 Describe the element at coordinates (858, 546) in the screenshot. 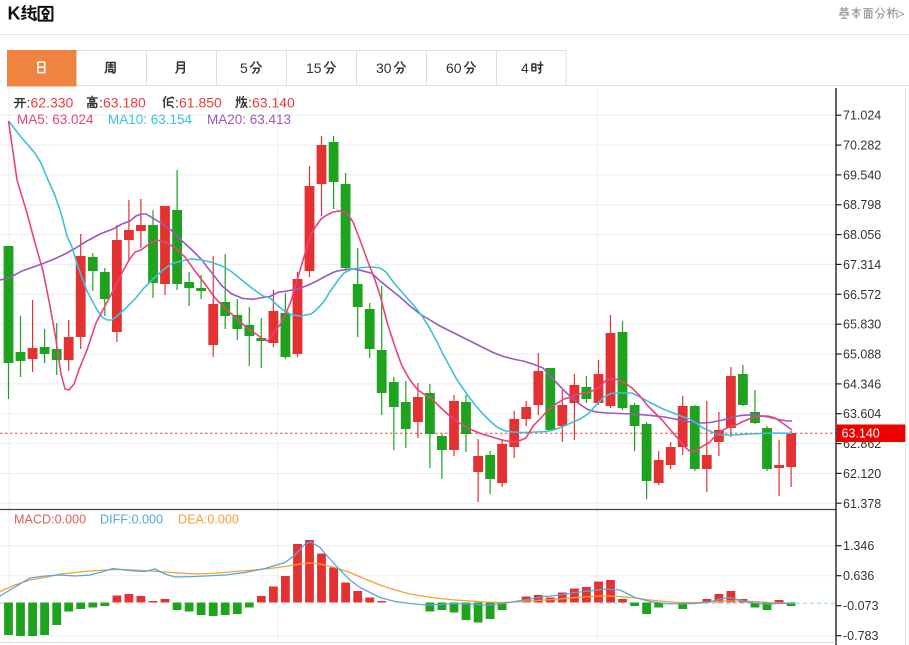

I see `svg-text: 1.346` at that location.